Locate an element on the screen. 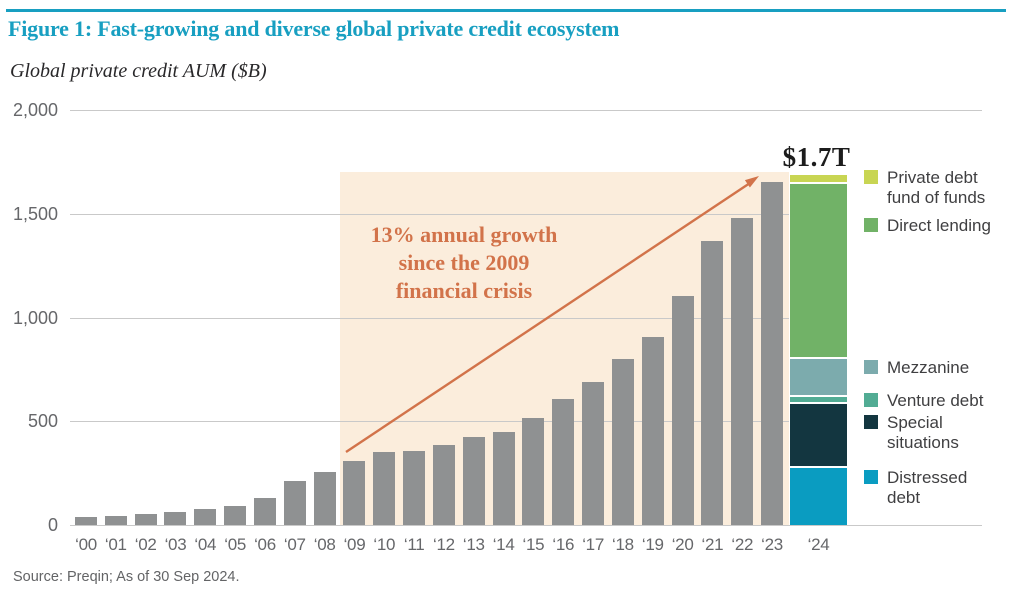  x-tick-20: ‘20 is located at coordinates (682, 544).